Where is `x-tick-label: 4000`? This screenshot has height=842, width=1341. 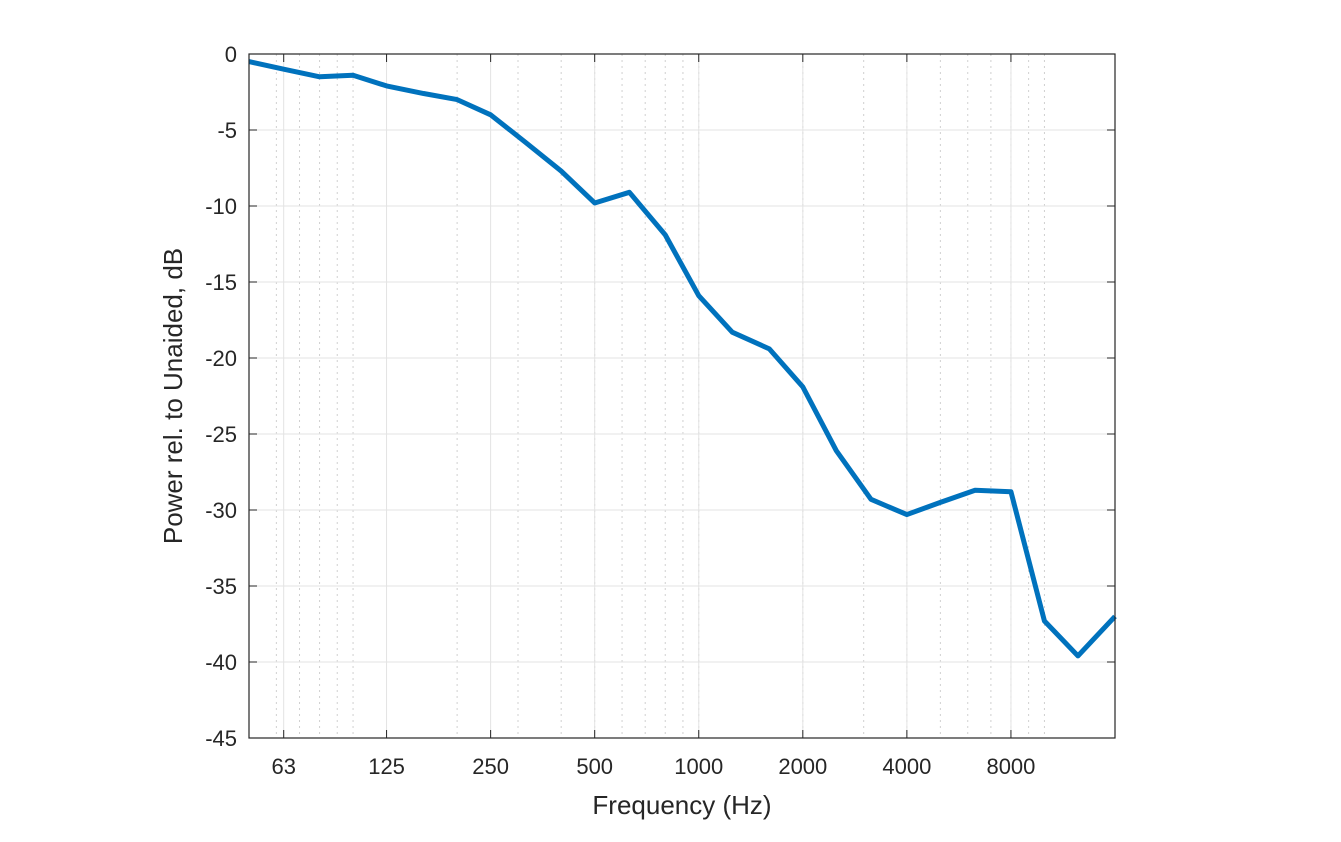 x-tick-label: 4000 is located at coordinates (906, 766).